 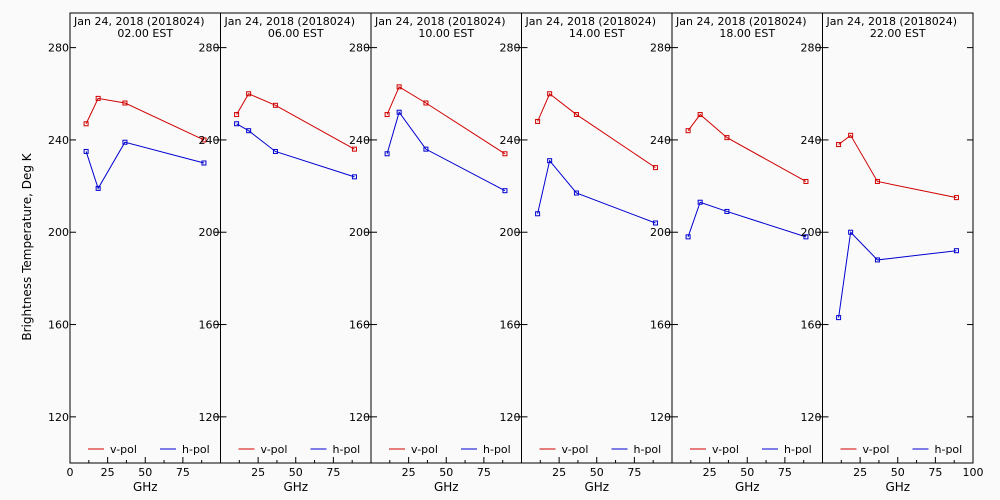 What do you see at coordinates (70, 472) in the screenshot?
I see `x-tick-label: 0` at bounding box center [70, 472].